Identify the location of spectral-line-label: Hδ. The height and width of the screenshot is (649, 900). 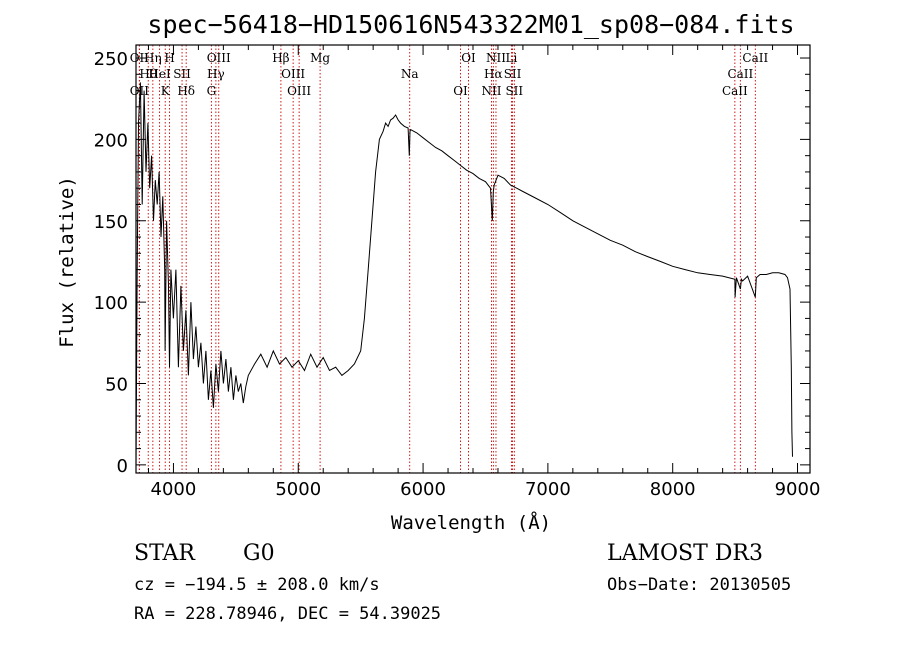
(186, 91).